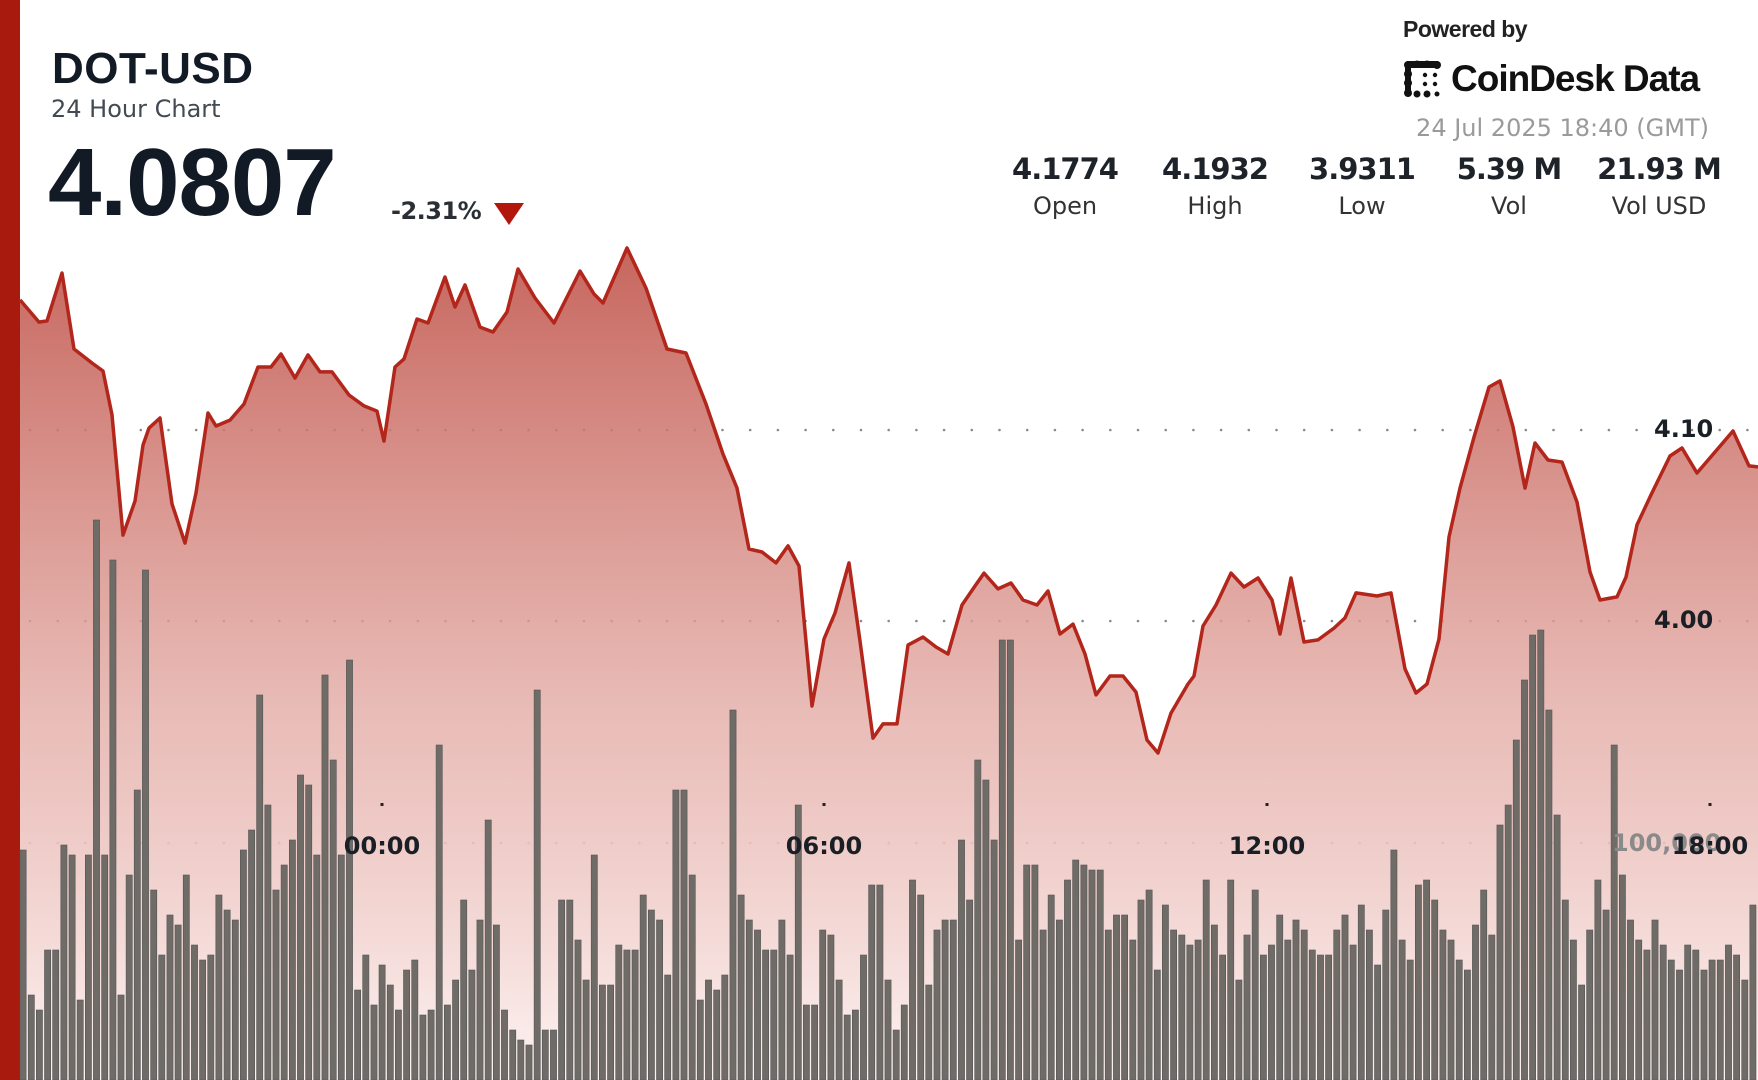 This screenshot has width=1758, height=1080. What do you see at coordinates (1065, 206) in the screenshot?
I see `stat-label: Open` at bounding box center [1065, 206].